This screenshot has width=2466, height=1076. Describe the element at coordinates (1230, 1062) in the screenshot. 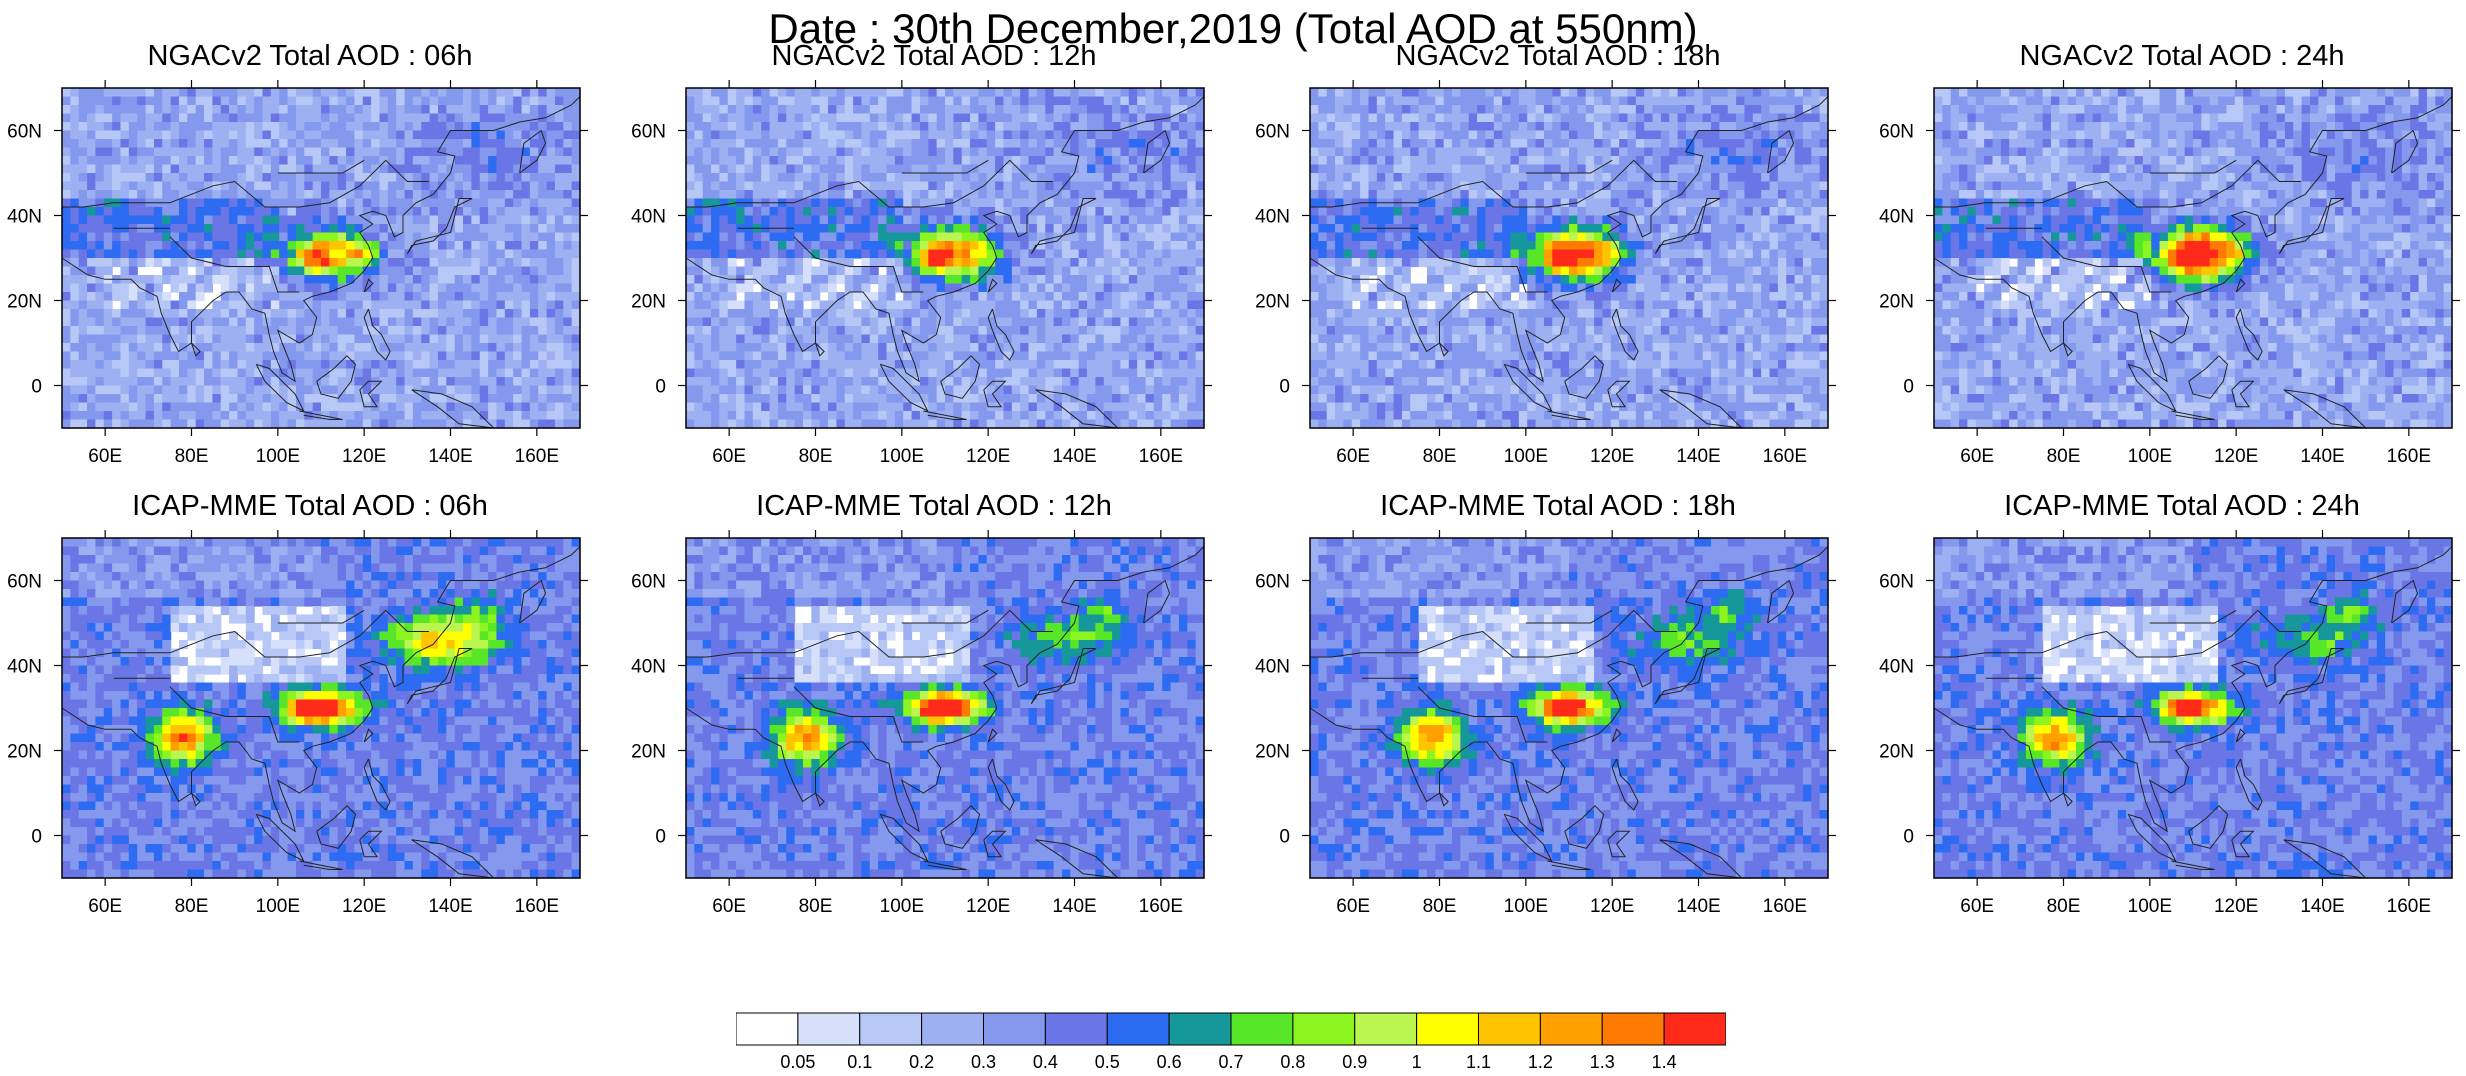

I see `colorbar-label: 0.7` at that location.